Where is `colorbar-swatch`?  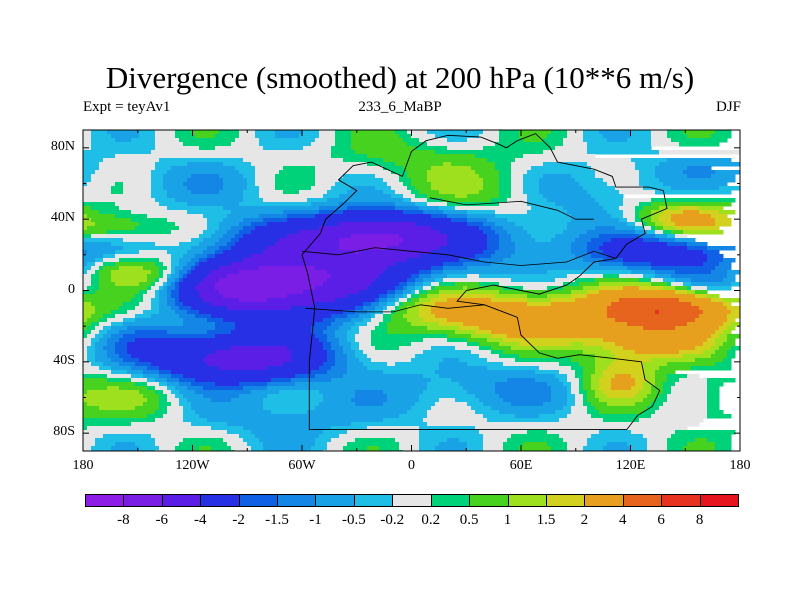
colorbar-swatch is located at coordinates (143, 500).